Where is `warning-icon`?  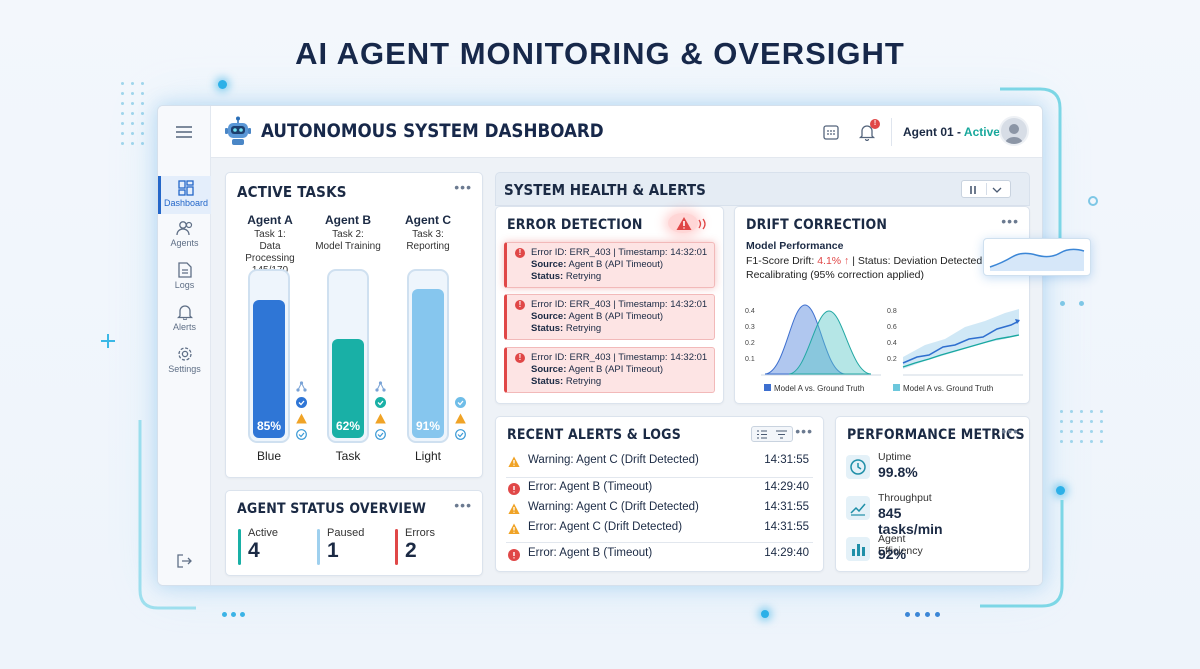
warning-icon is located at coordinates (380, 417).